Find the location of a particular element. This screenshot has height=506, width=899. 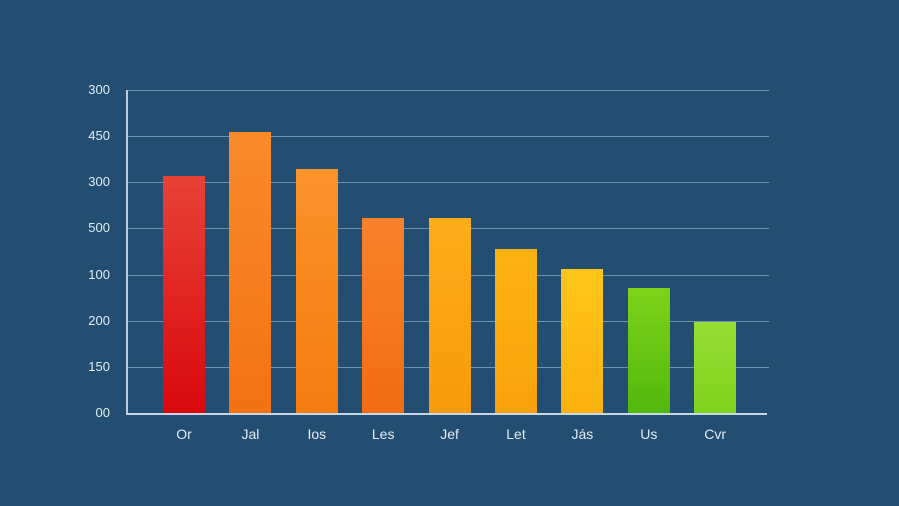

y-tick-label: 100 is located at coordinates (99, 274).